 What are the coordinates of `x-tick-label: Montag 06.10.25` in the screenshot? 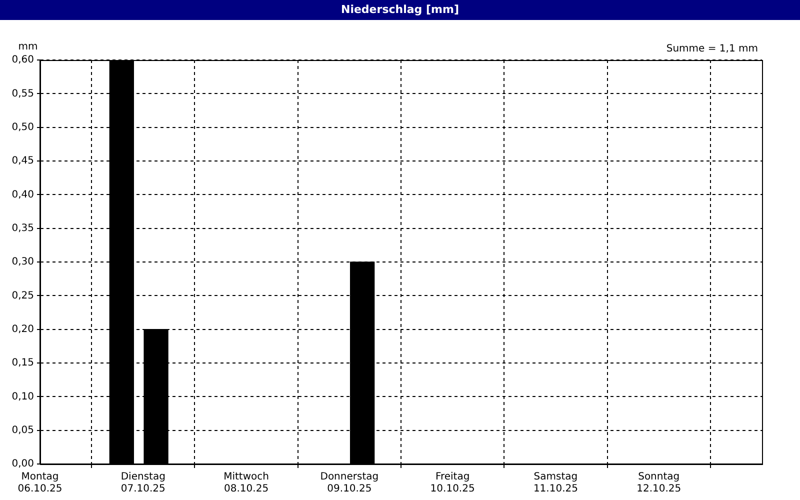 It's located at (40, 483).